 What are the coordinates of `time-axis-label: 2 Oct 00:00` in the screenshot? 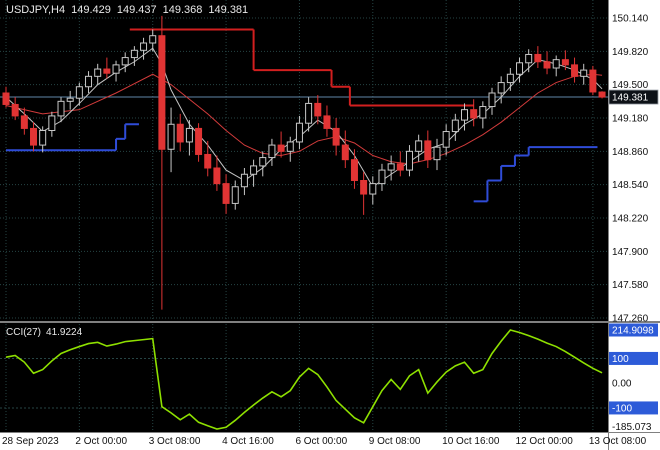 It's located at (101, 441).